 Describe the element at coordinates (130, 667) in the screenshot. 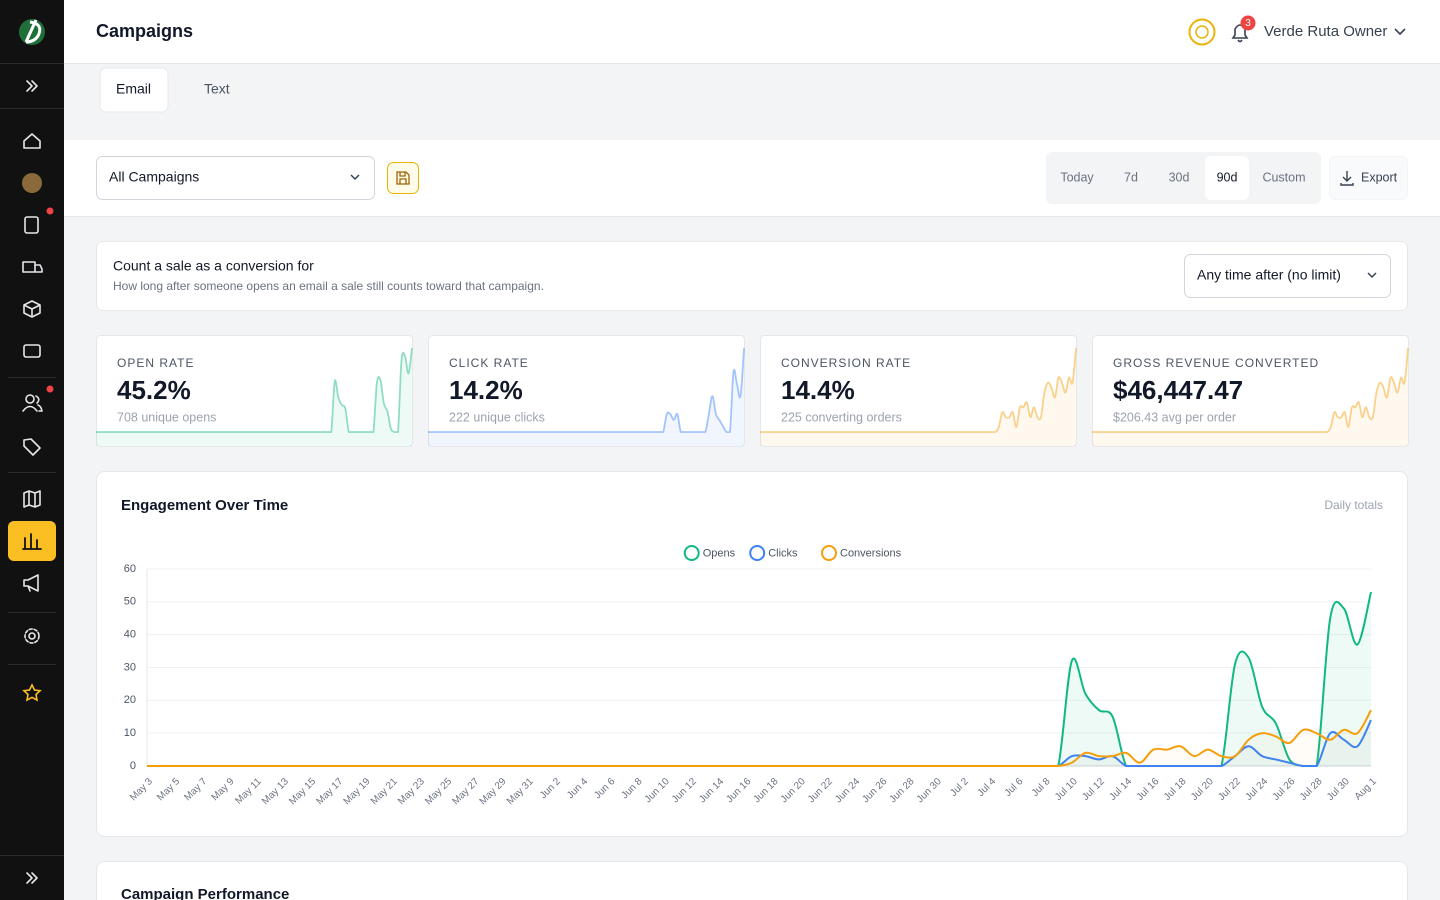

I see `y-tick-label: 30` at that location.